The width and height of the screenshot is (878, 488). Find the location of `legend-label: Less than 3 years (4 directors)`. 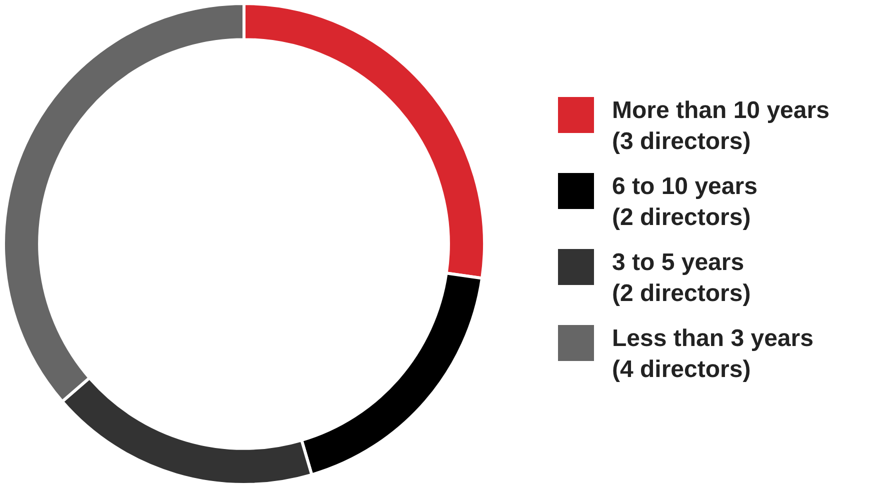

legend-label: Less than 3 years (4 directors) is located at coordinates (713, 354).